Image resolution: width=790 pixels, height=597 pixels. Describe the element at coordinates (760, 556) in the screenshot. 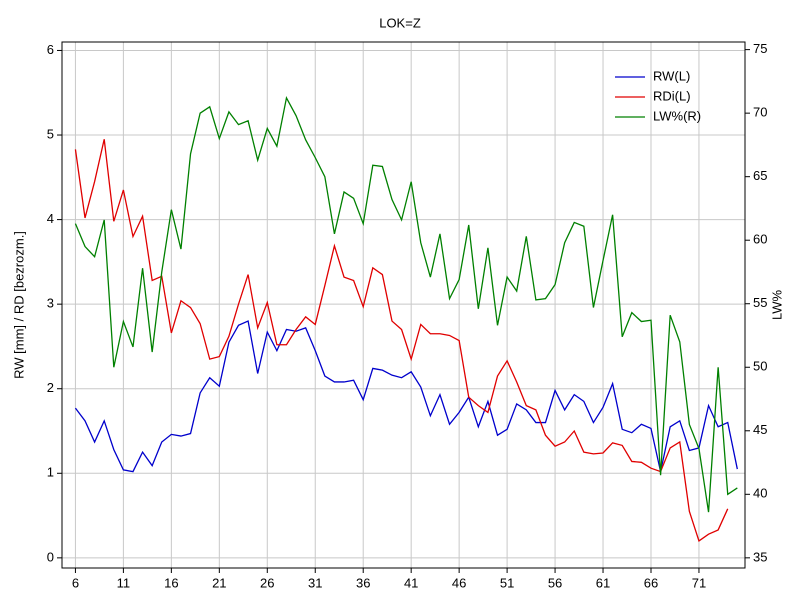

I see `y2-tick-label: 35` at that location.